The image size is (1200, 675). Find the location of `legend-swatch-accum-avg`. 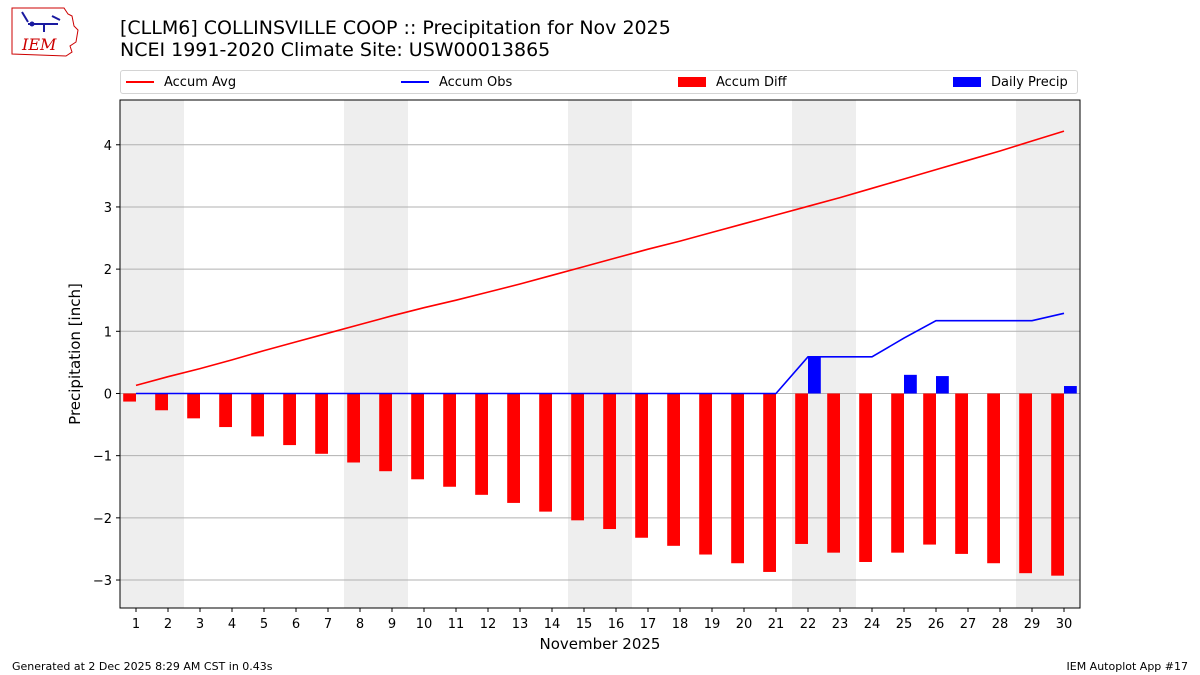

legend-swatch-accum-avg is located at coordinates (140, 82).